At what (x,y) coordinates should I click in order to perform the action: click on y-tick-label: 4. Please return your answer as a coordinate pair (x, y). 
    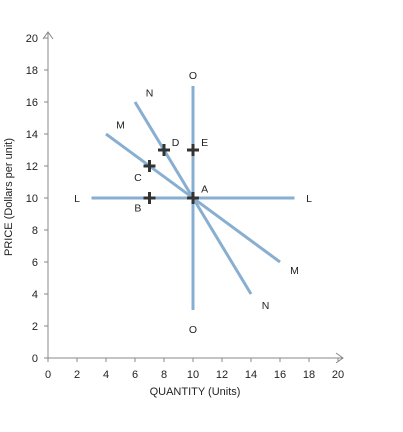
    Looking at the image, I should click on (35, 295).